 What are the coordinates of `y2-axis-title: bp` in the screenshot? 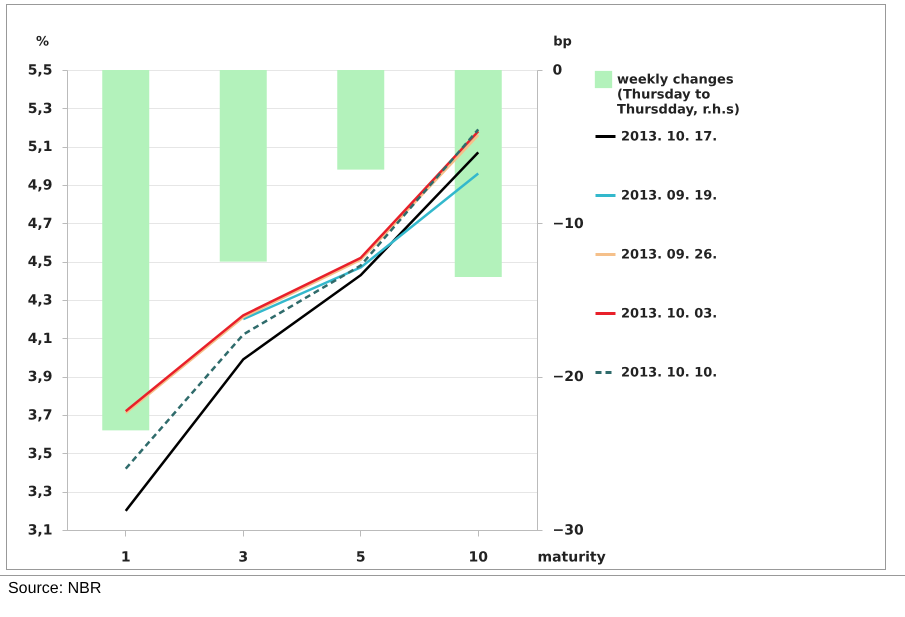 It's located at (562, 42).